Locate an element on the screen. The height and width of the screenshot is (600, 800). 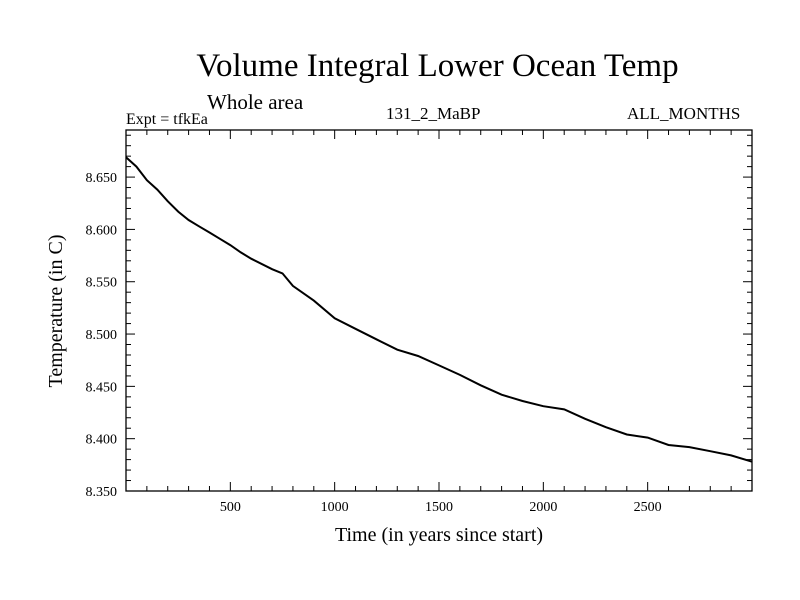
y-axis-label: Temperature (in C) is located at coordinates (56, 311).